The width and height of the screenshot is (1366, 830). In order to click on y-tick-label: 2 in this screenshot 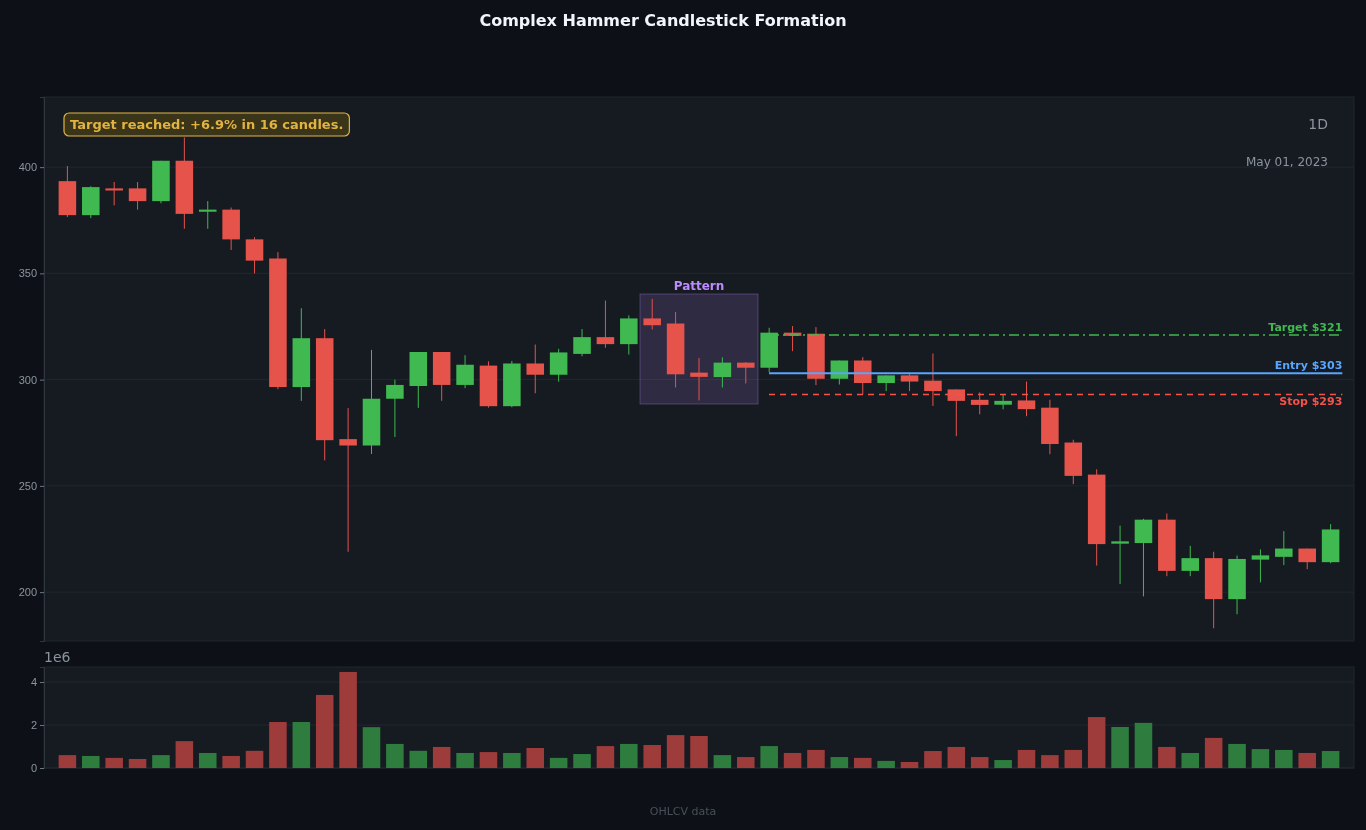, I will do `click(33, 725)`.